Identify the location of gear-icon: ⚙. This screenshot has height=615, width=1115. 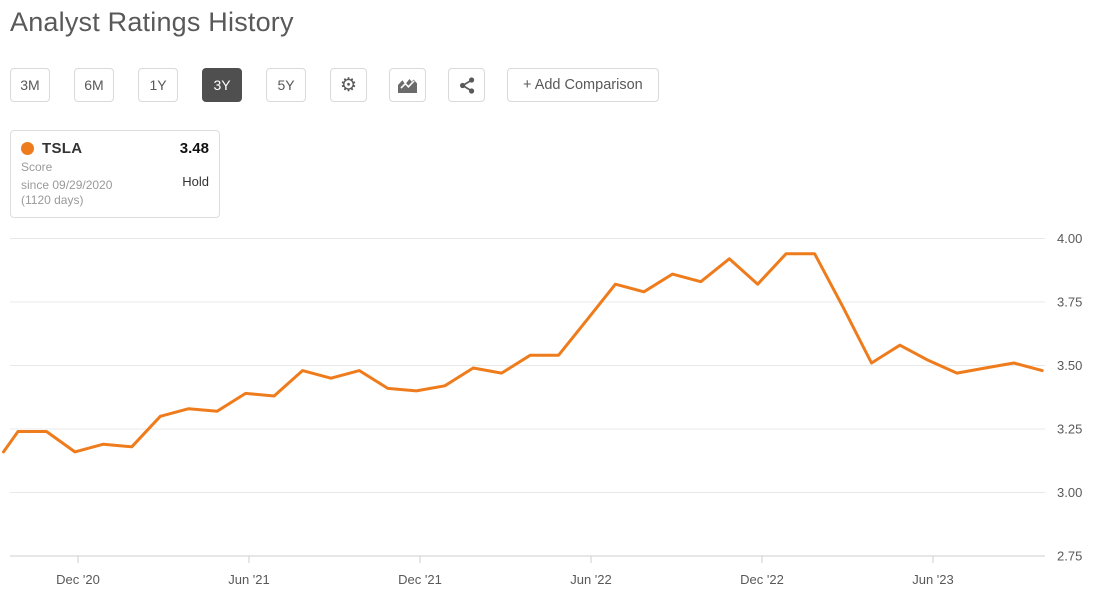
(348, 85).